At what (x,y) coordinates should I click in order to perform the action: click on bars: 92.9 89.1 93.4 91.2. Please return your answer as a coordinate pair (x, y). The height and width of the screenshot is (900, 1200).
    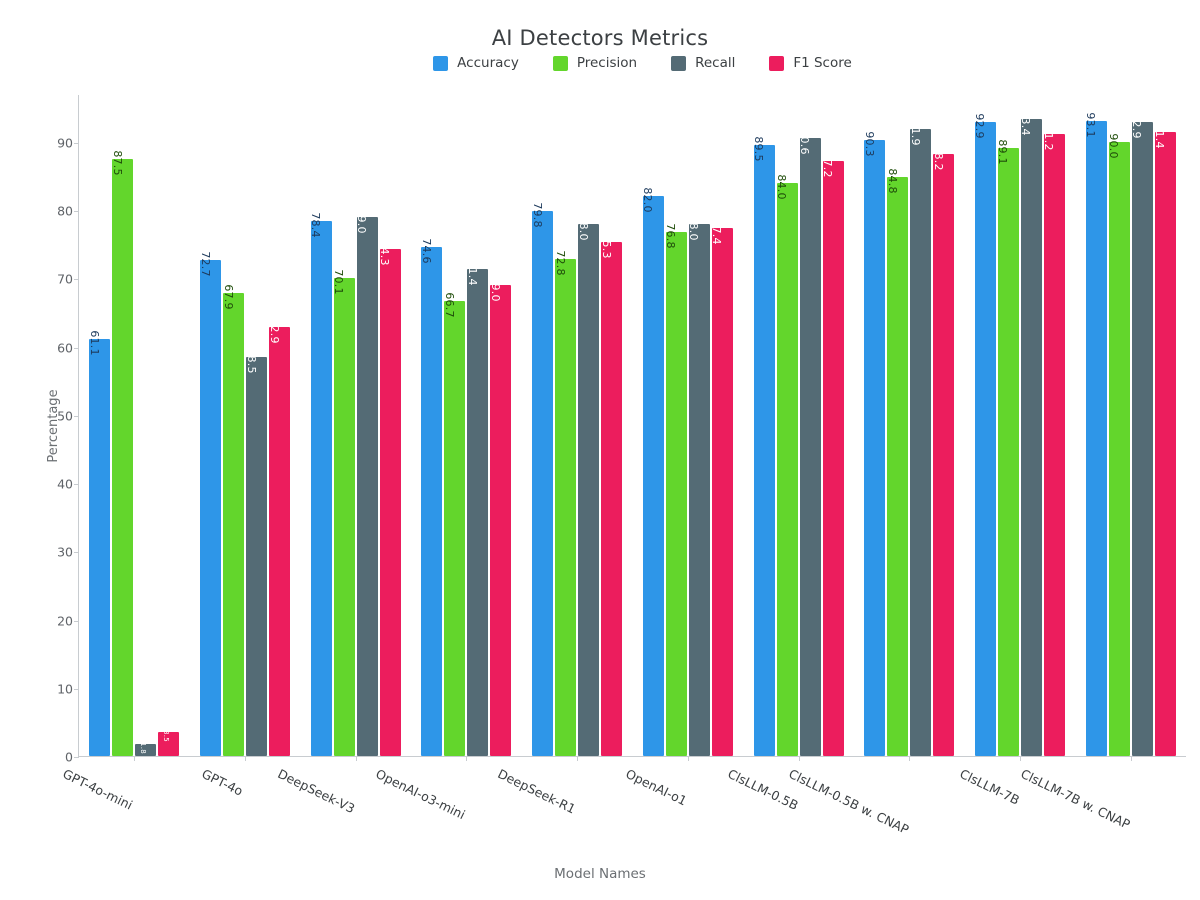
    Looking at the image, I should click on (1020, 425).